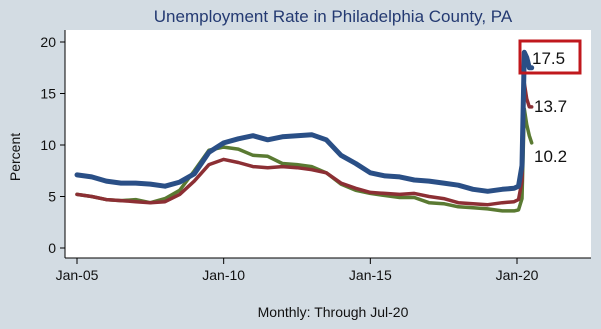  Describe the element at coordinates (15, 157) in the screenshot. I see `y-axis-label: Percent` at that location.